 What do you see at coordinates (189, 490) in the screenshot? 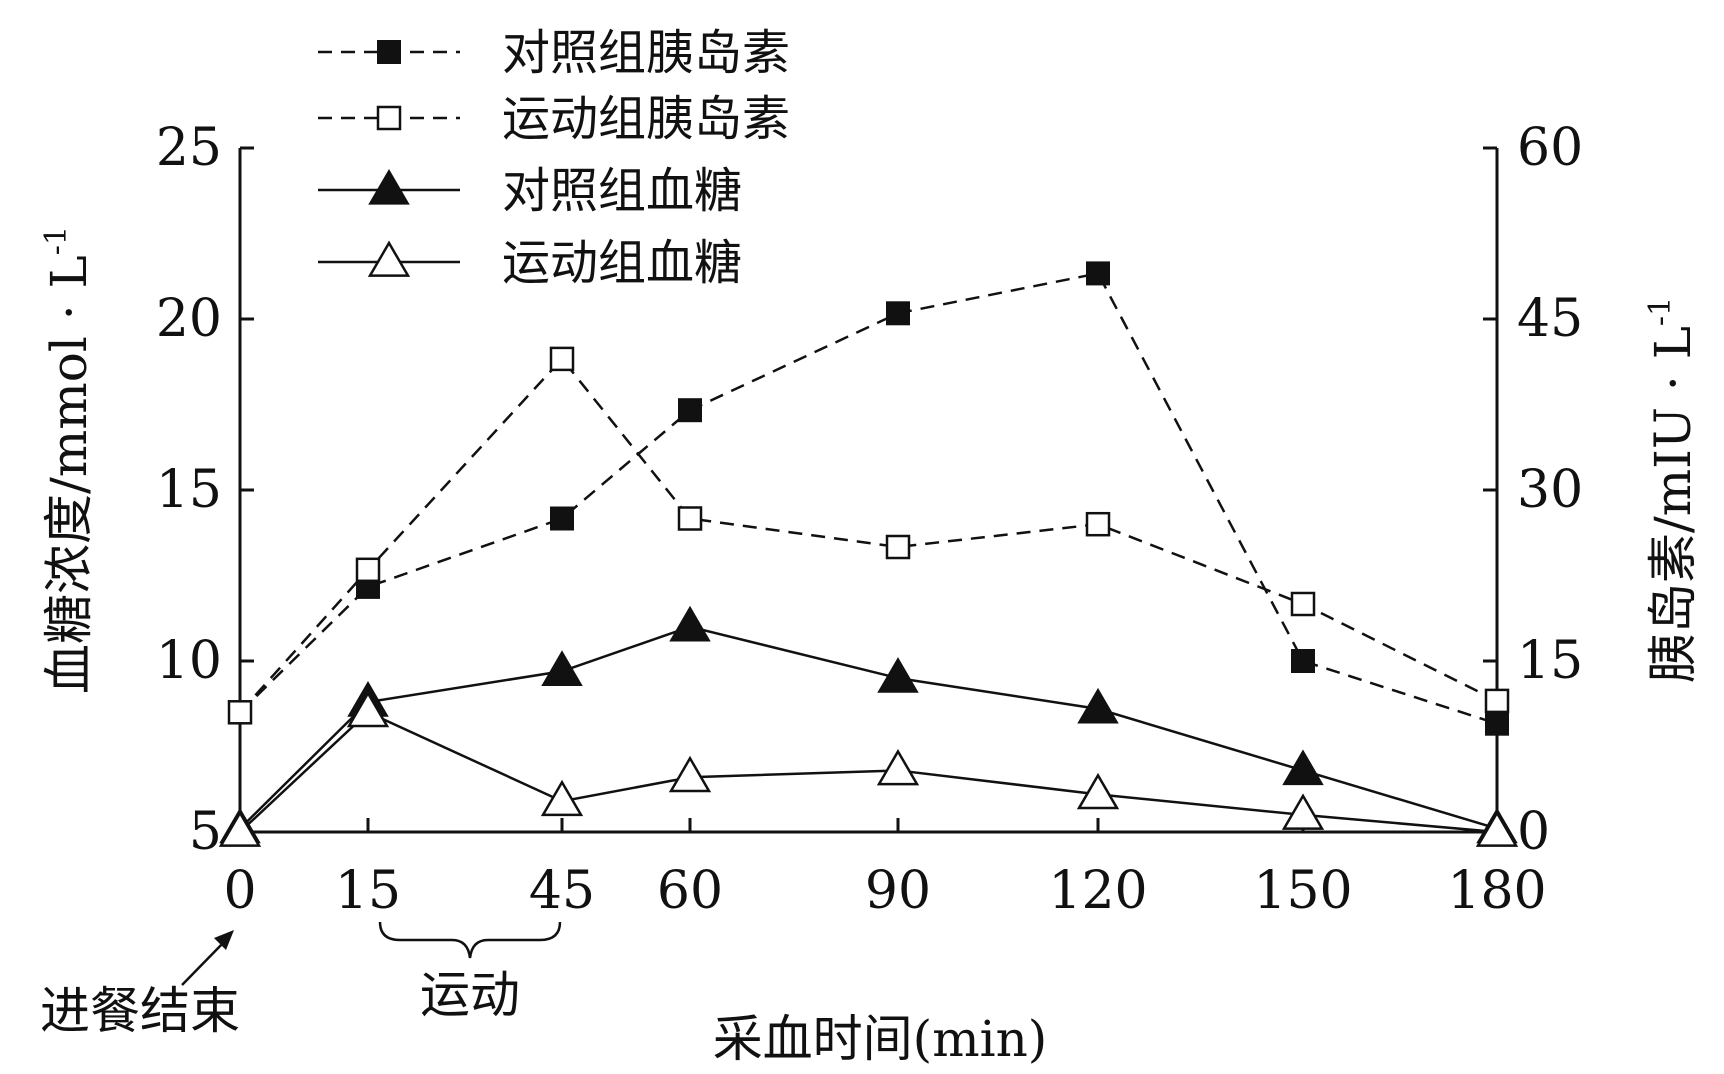
I see `left-tick-label: 15` at bounding box center [189, 490].